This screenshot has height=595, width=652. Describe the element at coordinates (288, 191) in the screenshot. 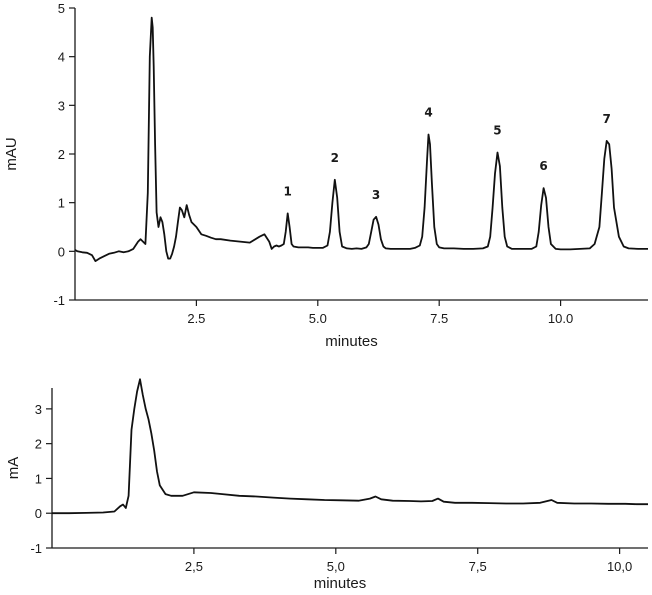

I see `peak-label: 1` at that location.